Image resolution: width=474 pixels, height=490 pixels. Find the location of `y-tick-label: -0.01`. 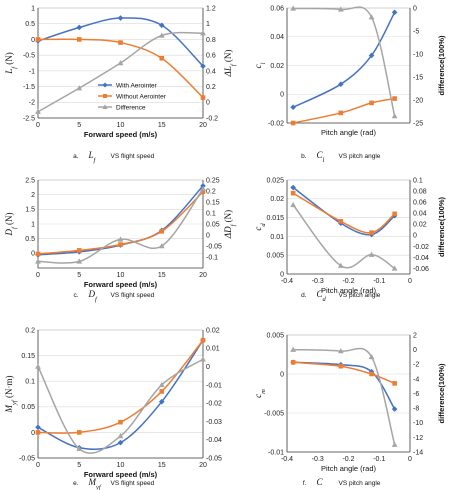

y-tick-label: -0.01 is located at coordinates (276, 452).